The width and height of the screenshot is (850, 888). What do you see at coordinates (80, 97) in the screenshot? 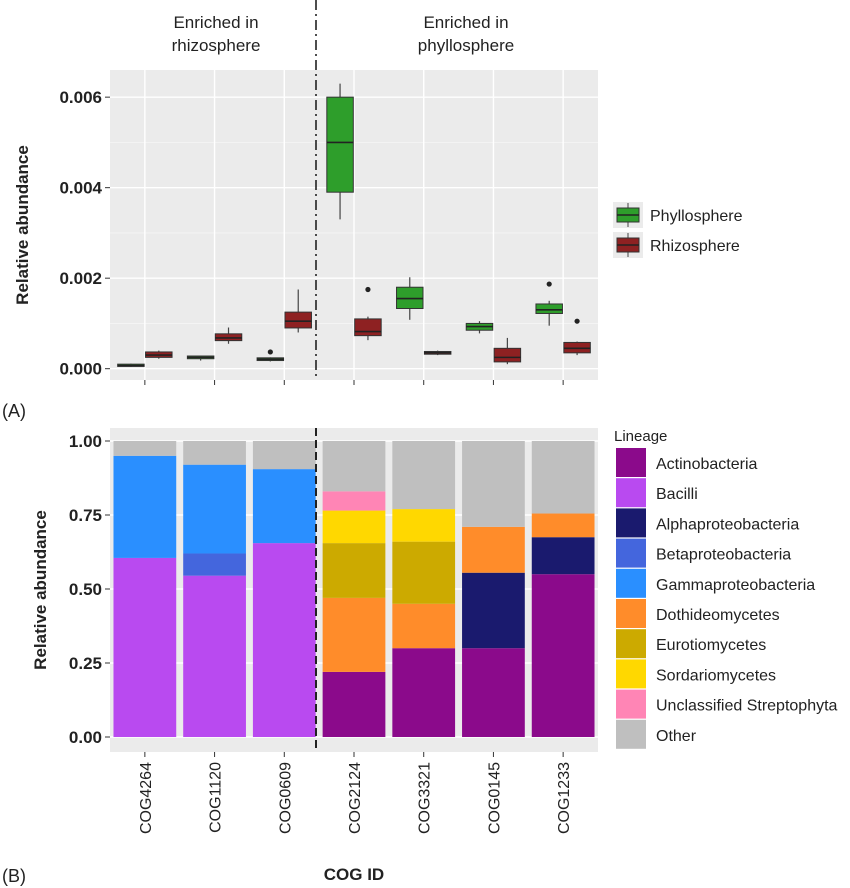
I see `y-tick-label-a: 0.006` at bounding box center [80, 97].